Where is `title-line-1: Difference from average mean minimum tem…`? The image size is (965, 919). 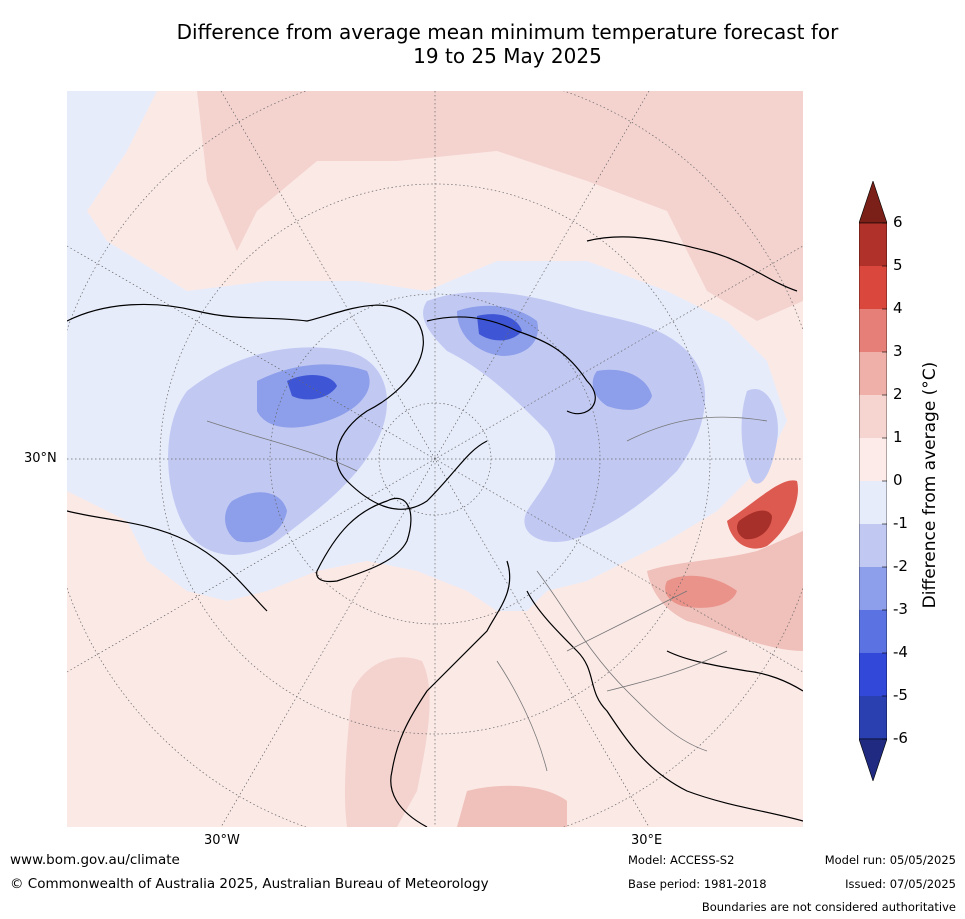
title-line-1: Difference from average mean minimum tem… is located at coordinates (507, 32).